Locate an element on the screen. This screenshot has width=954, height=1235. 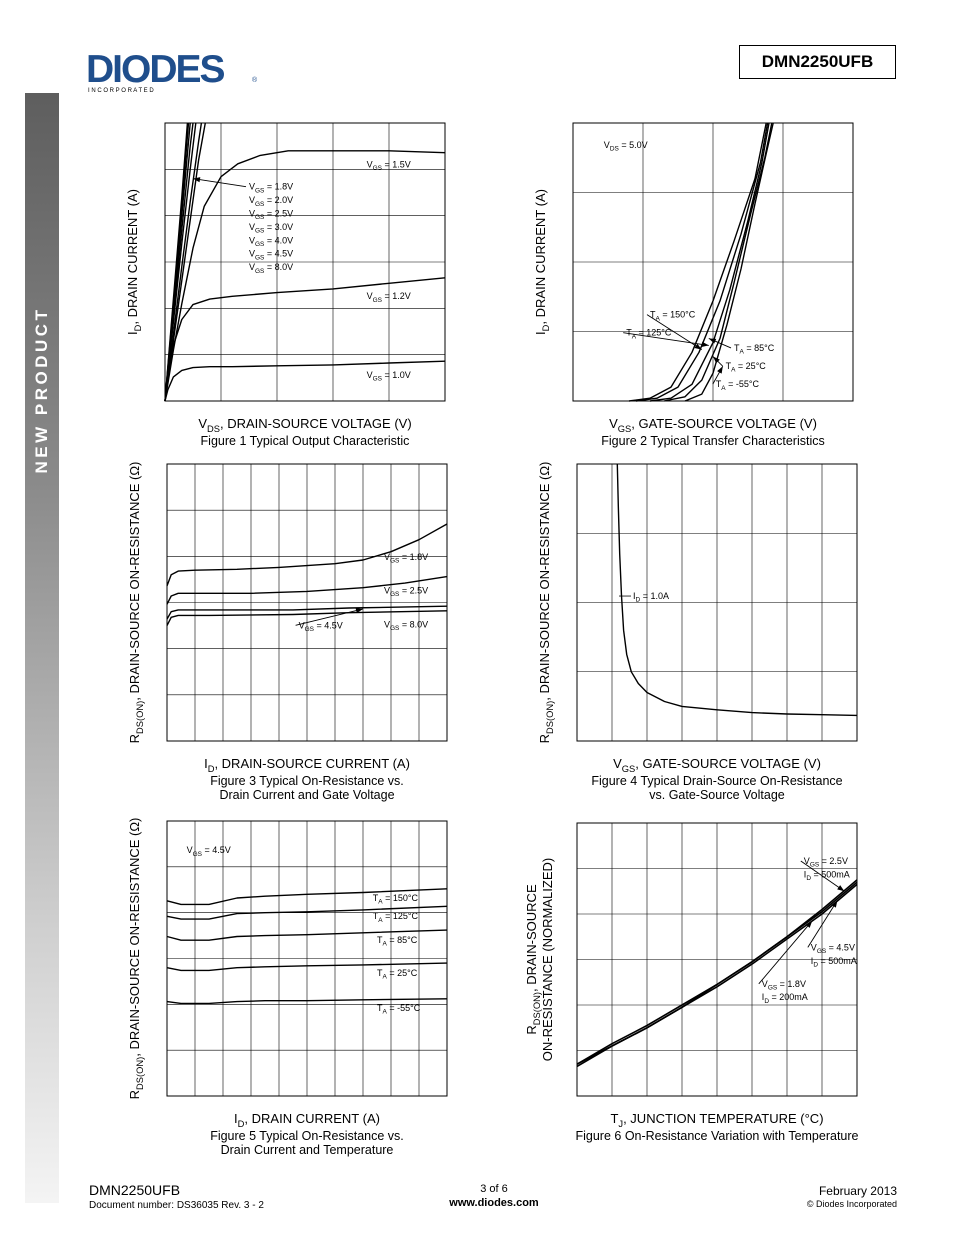
figure-caption: vs. Gate-Source Voltage is located at coordinates (717, 795).